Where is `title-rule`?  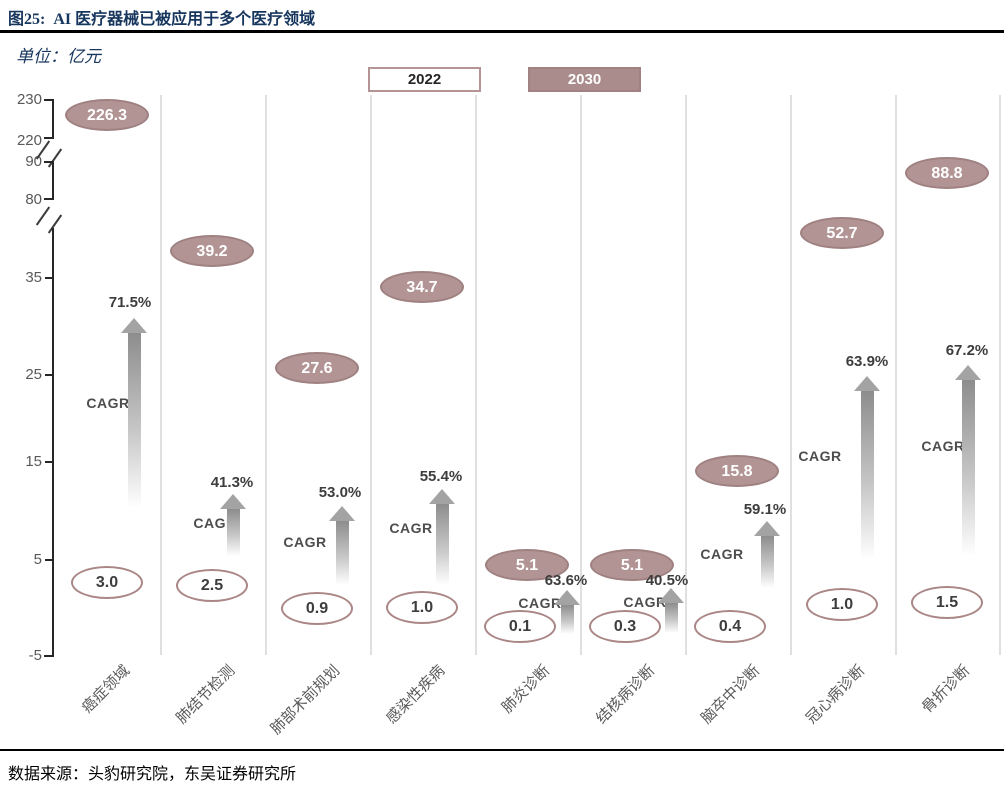
title-rule is located at coordinates (502, 31).